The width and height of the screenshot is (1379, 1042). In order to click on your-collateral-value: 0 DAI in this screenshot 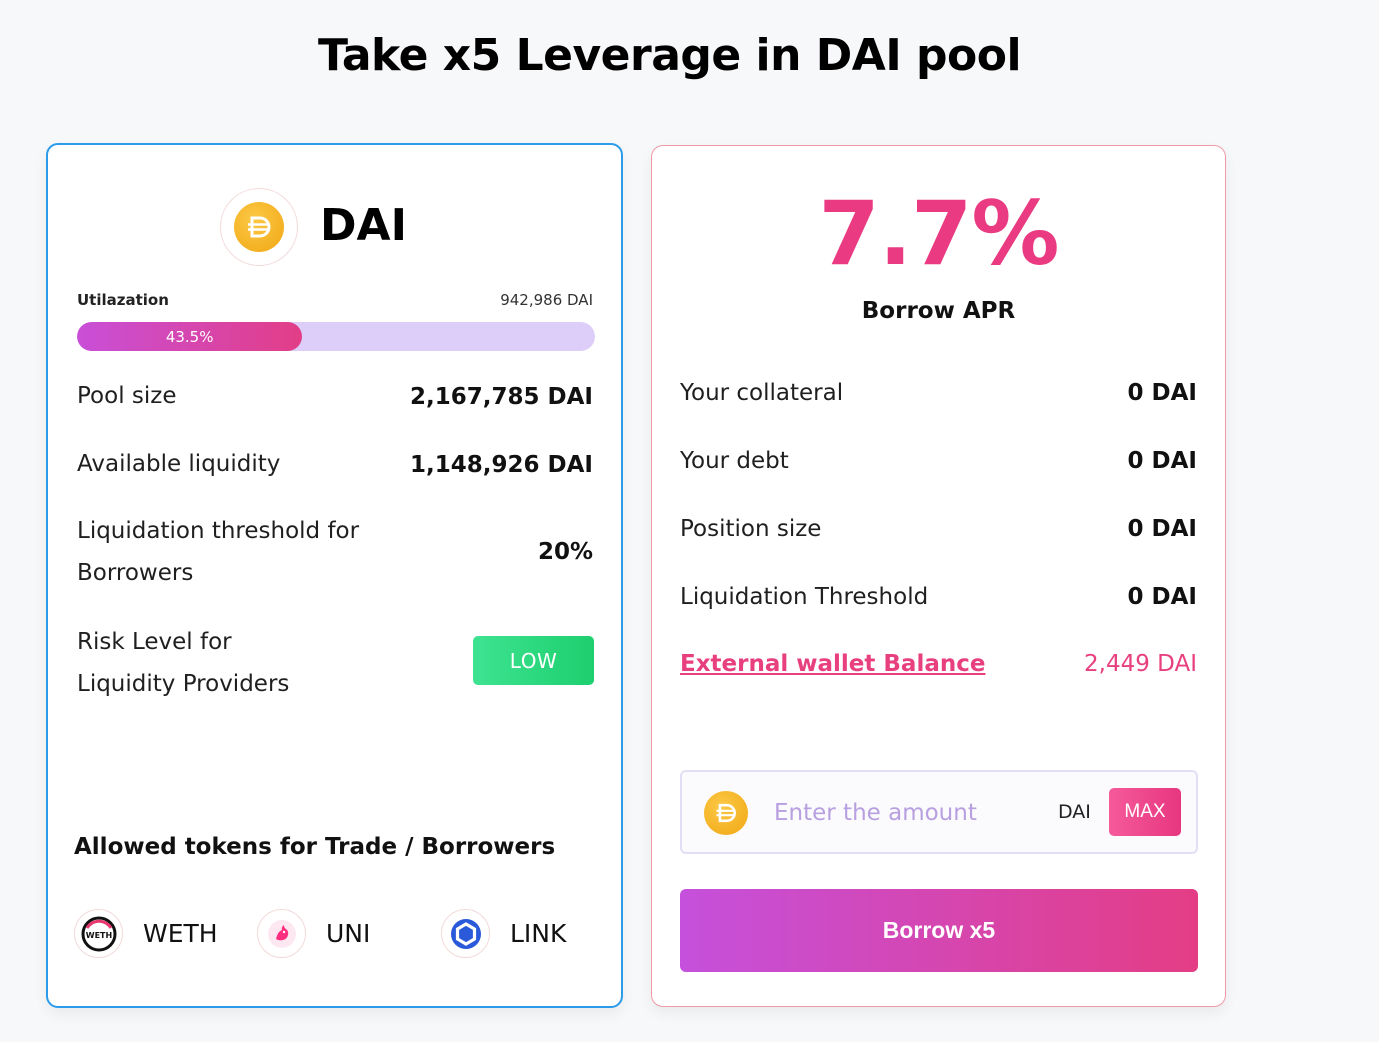, I will do `click(1162, 393)`.